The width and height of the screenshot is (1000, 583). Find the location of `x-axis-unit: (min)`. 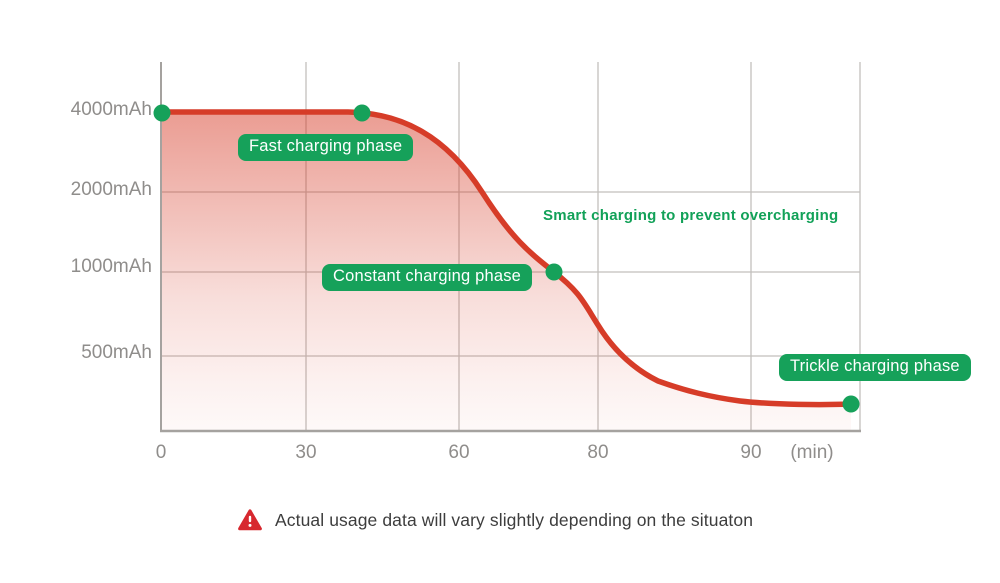

x-axis-unit: (min) is located at coordinates (812, 452).